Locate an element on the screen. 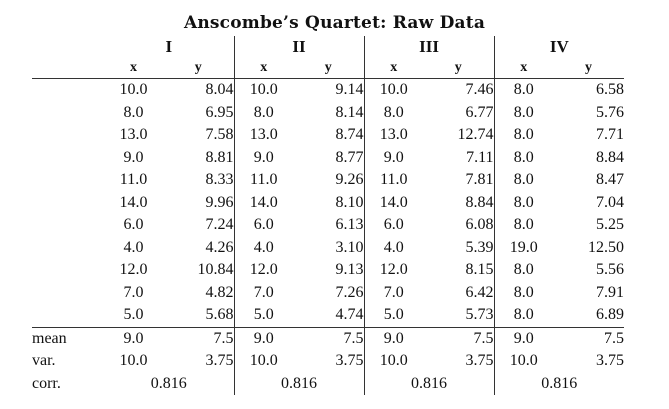 This screenshot has height=409, width=669. x-value-i: 11.0 is located at coordinates (133, 179).